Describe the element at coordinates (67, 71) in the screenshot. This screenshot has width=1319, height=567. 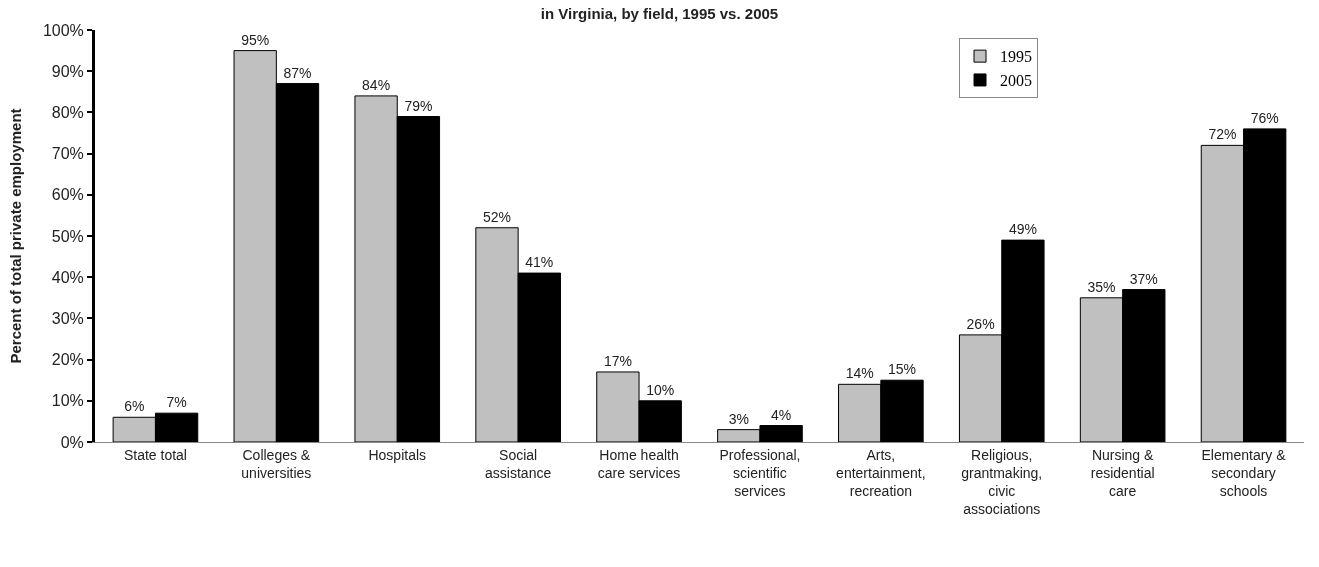
I see `y-tick-label: 90%` at that location.